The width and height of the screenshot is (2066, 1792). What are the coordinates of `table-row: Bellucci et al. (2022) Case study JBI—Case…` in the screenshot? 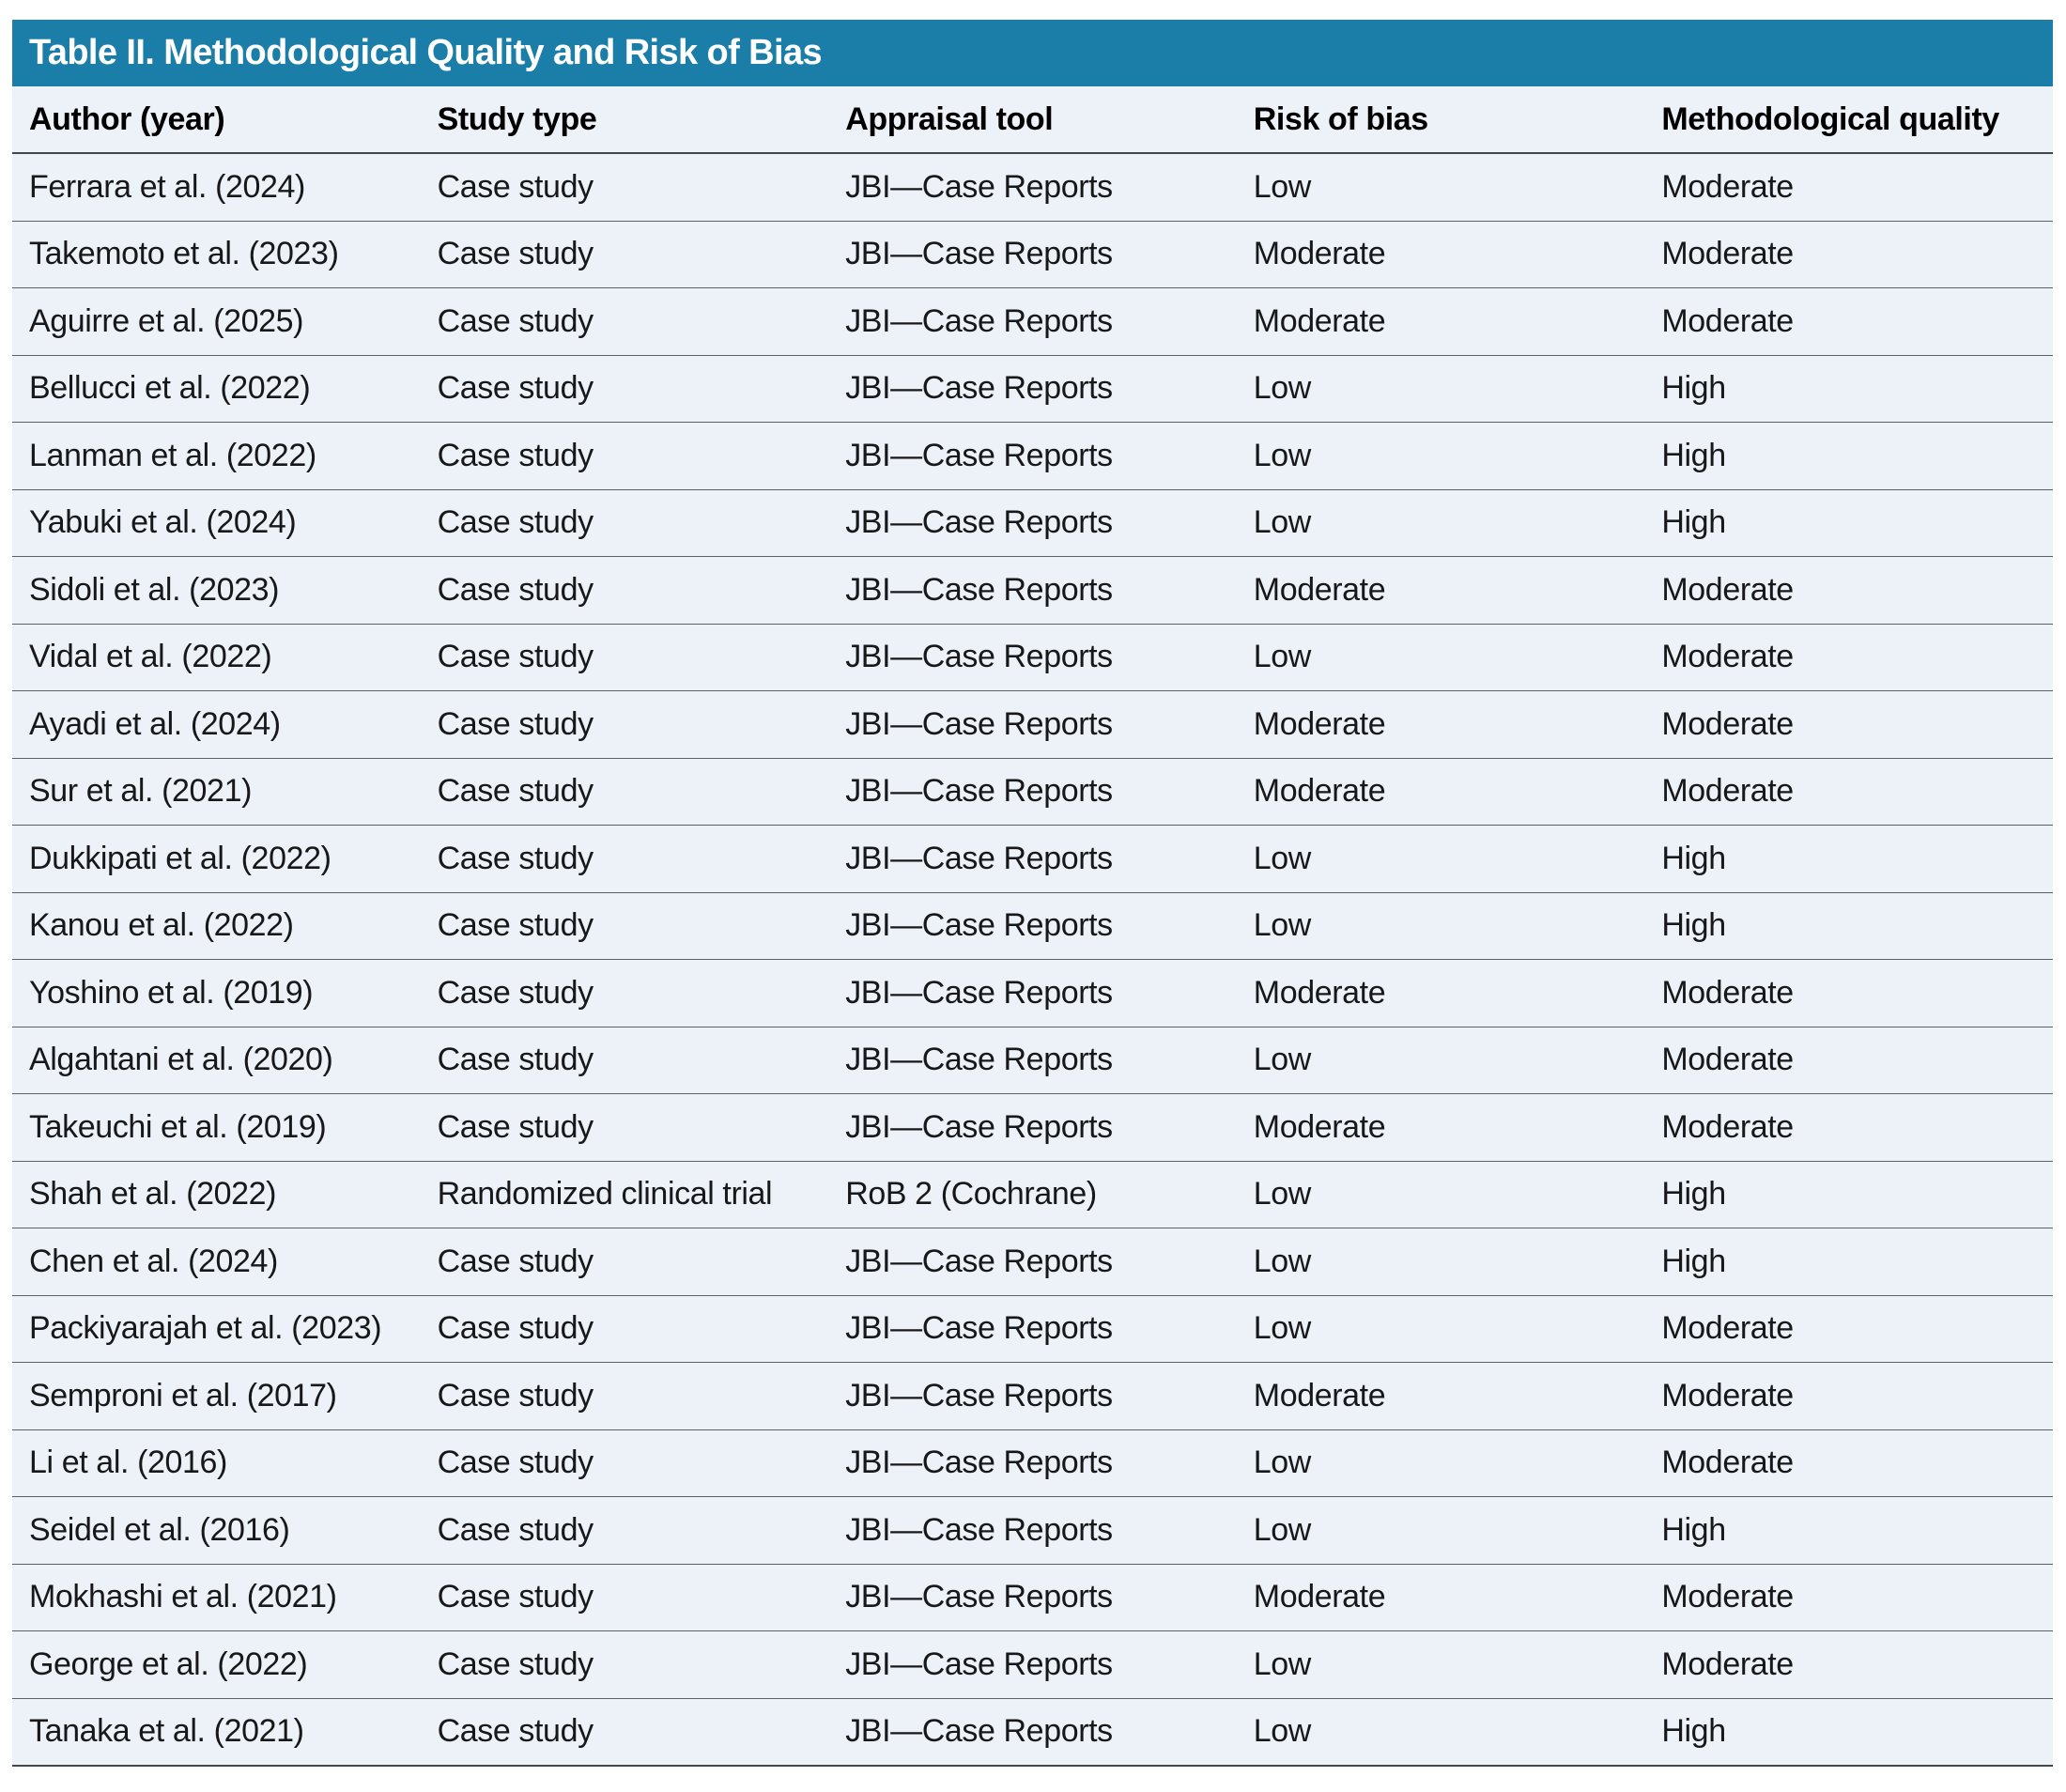 It's located at (1032, 389).